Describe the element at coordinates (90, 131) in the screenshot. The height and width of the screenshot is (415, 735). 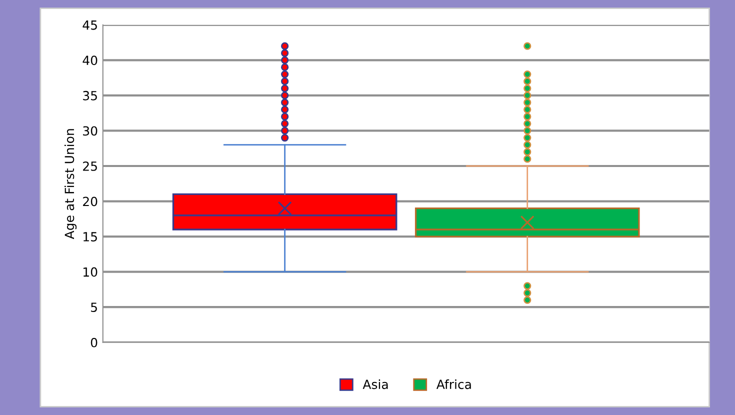
I see `y-tick-label: 30` at that location.